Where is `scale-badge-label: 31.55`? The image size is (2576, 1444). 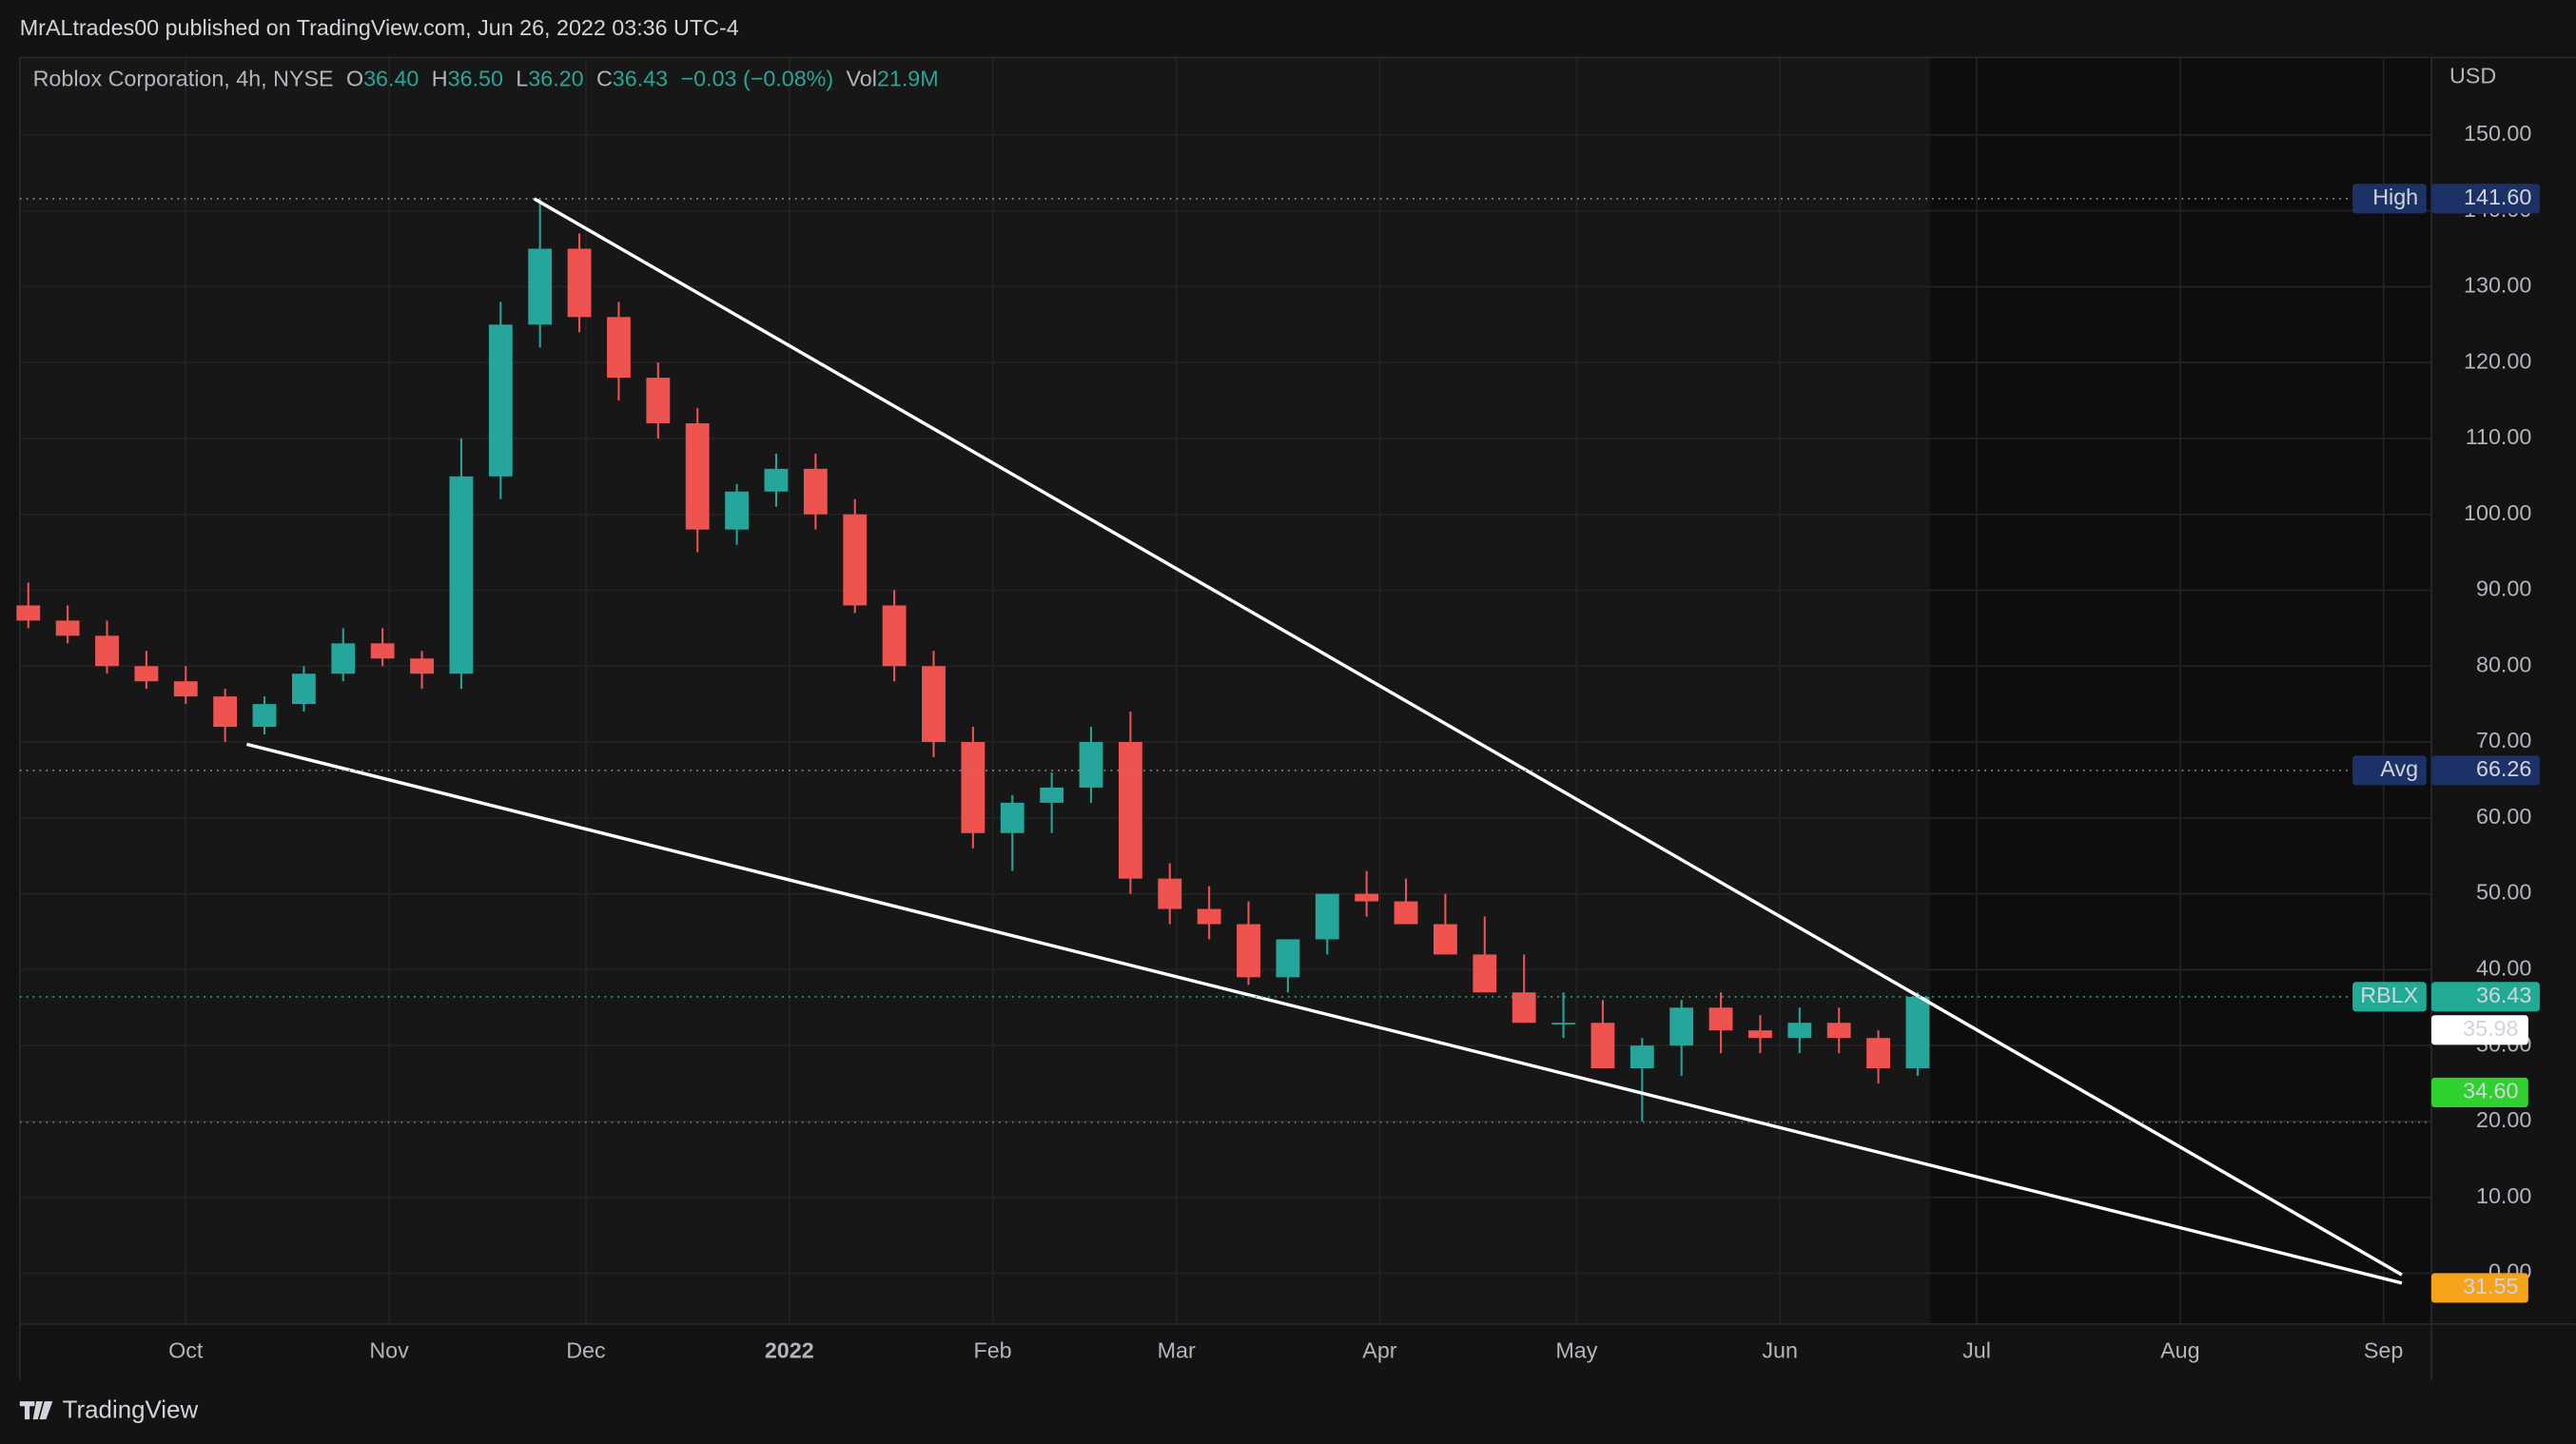
scale-badge-label: 31.55 is located at coordinates (2491, 1286).